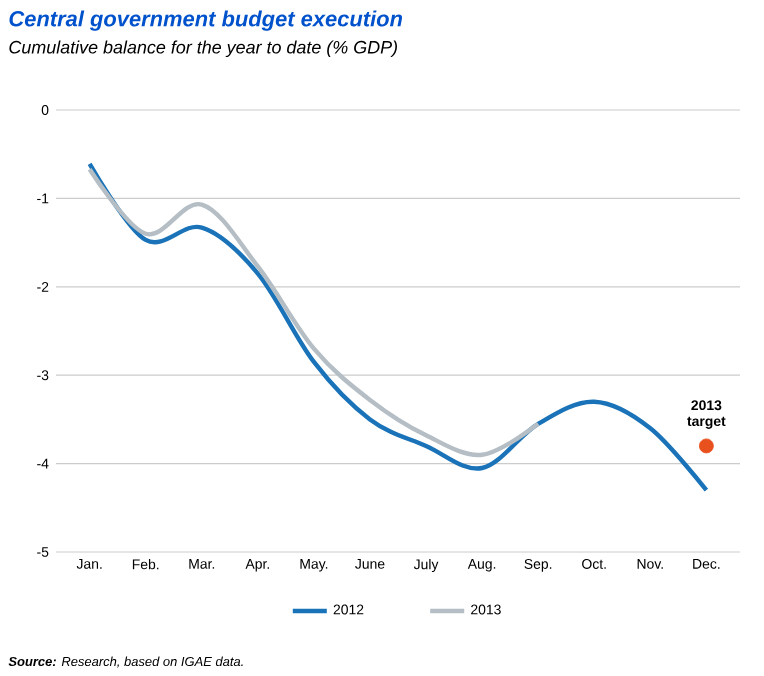  Describe the element at coordinates (203, 49) in the screenshot. I see `chart-subtitle: Cumulative balance for the year to date (% GDP)` at that location.